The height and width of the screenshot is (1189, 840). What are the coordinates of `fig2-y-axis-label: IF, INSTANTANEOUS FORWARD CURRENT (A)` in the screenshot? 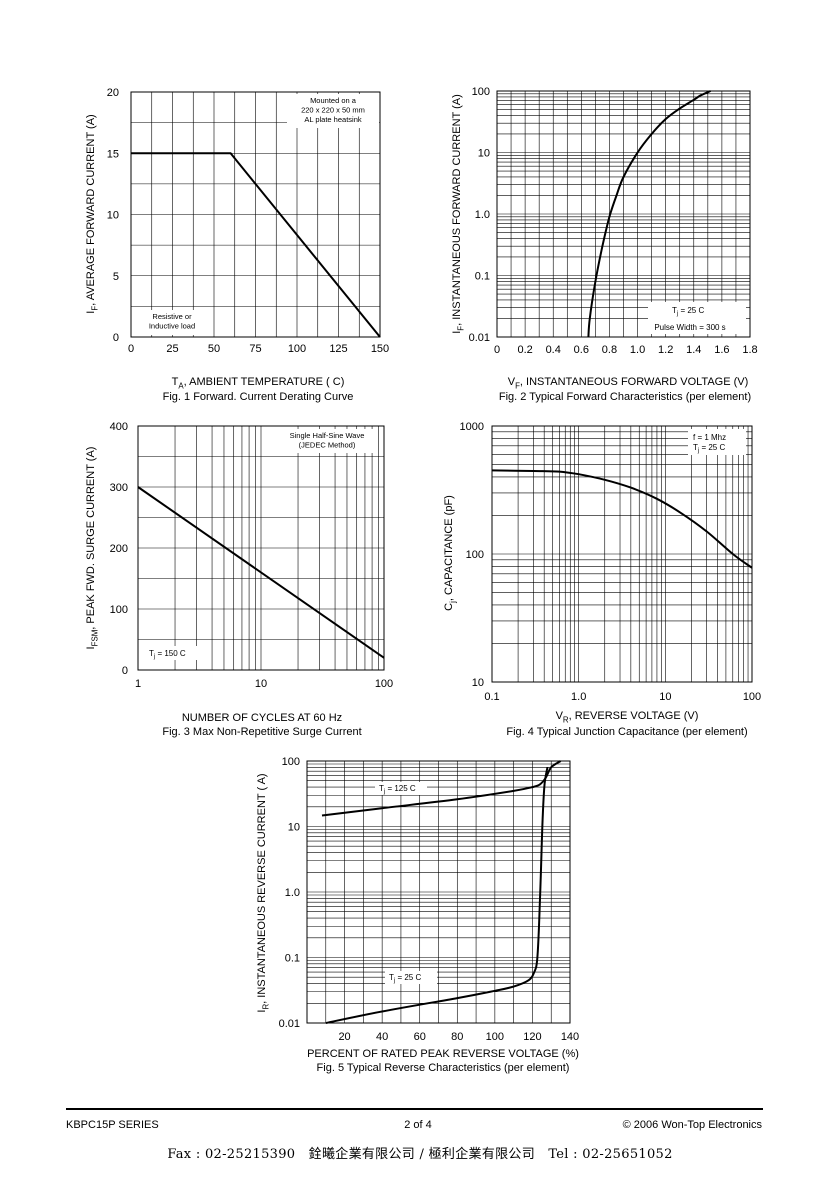 It's located at (458, 214).